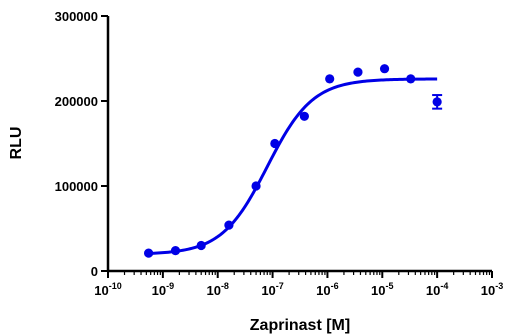 The width and height of the screenshot is (512, 335). I want to click on x-tick-label: 10⁻⁹, so click(163, 289).